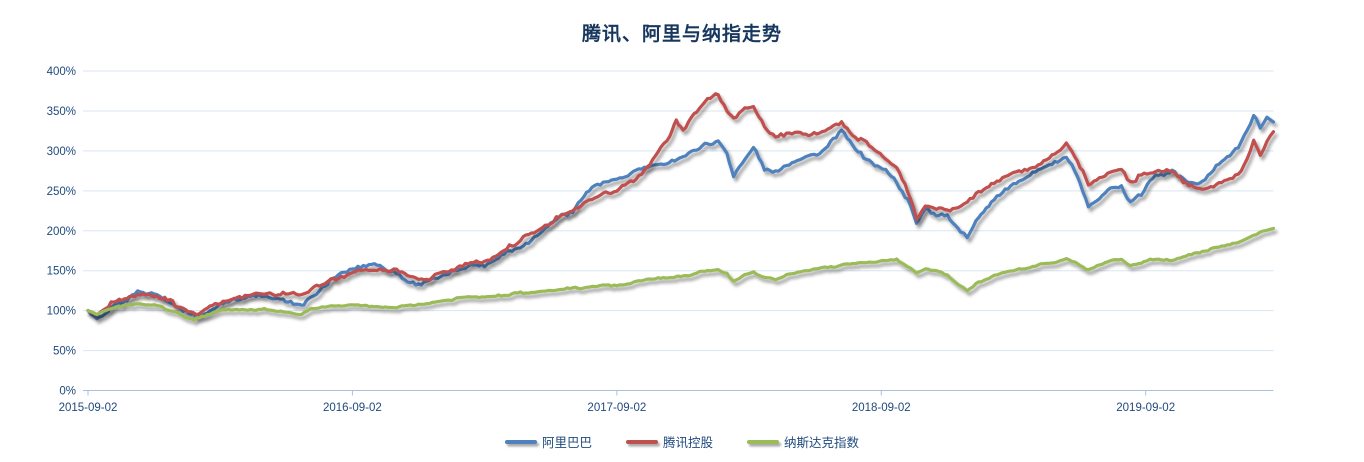 This screenshot has height=462, width=1364. I want to click on chart-title: 腾讯、阿里与纳指走势, so click(681, 34).